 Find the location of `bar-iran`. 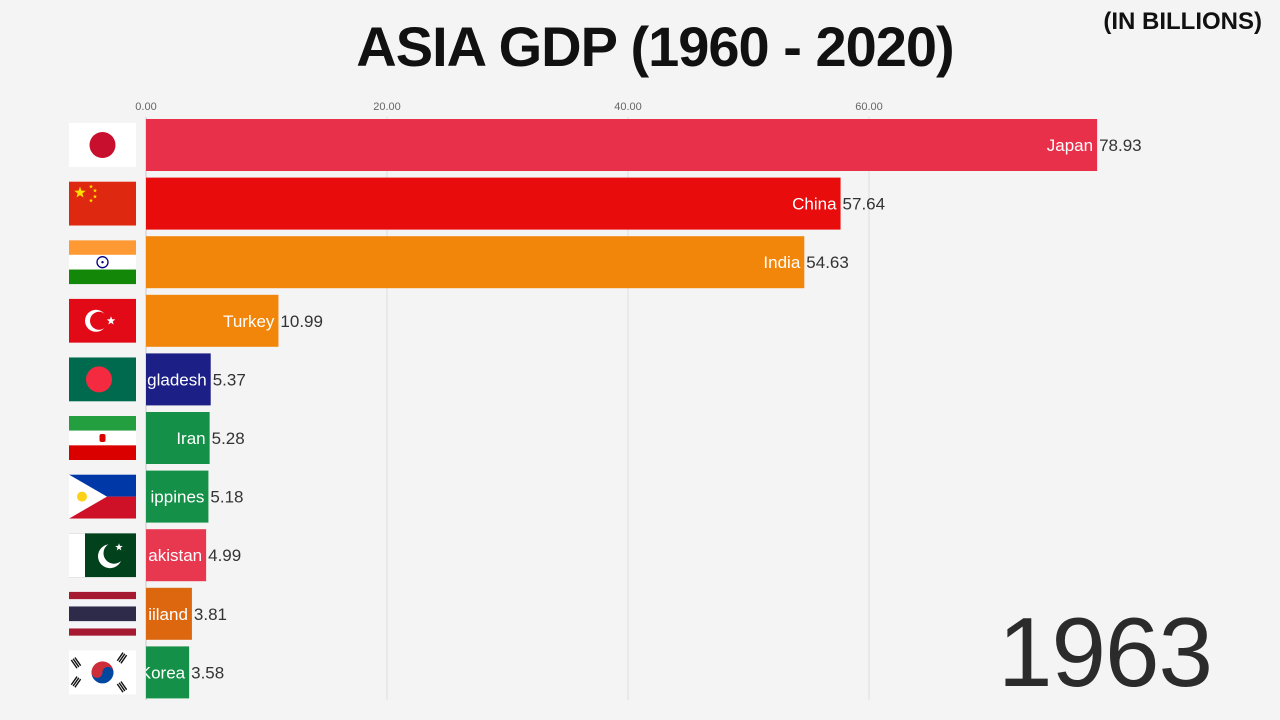

bar-iran is located at coordinates (178, 438).